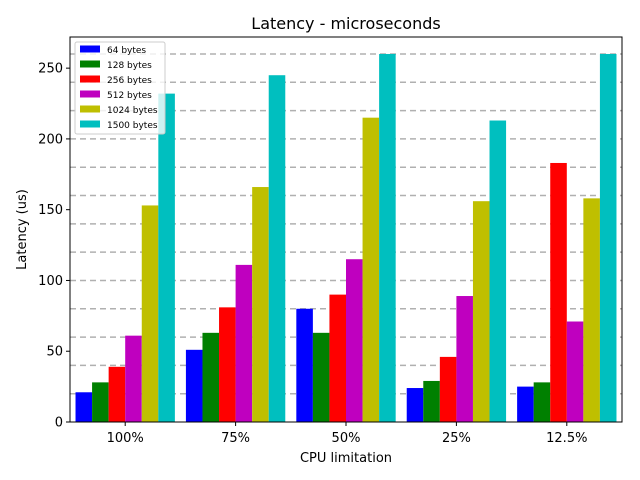 This screenshot has width=640, height=480. What do you see at coordinates (345, 23) in the screenshot?
I see `chart-title: Latency - microseconds` at bounding box center [345, 23].